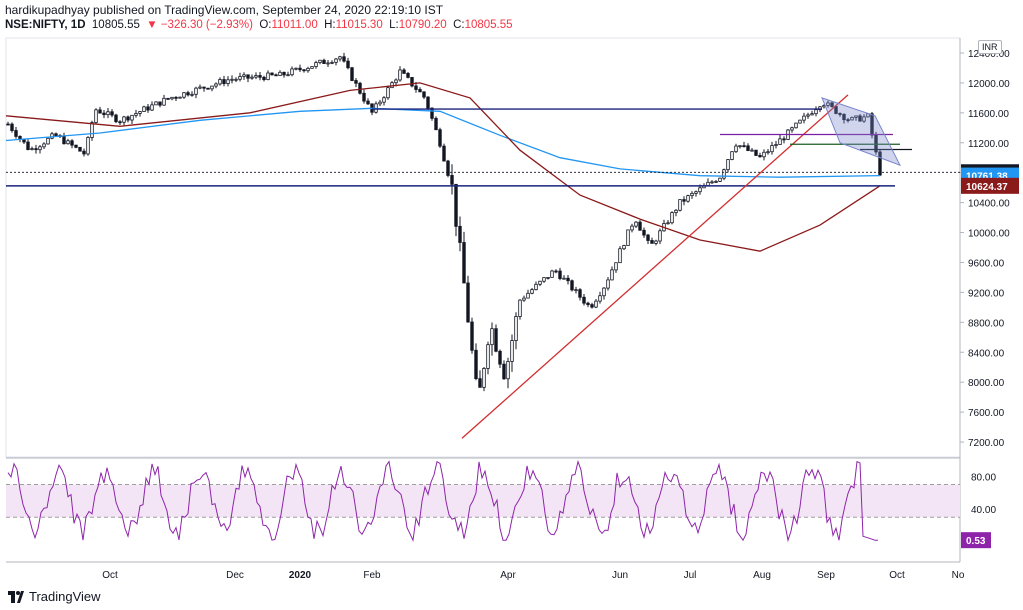 This screenshot has width=1023, height=610. Describe the element at coordinates (762, 575) in the screenshot. I see `time-tick-label: Aug` at that location.